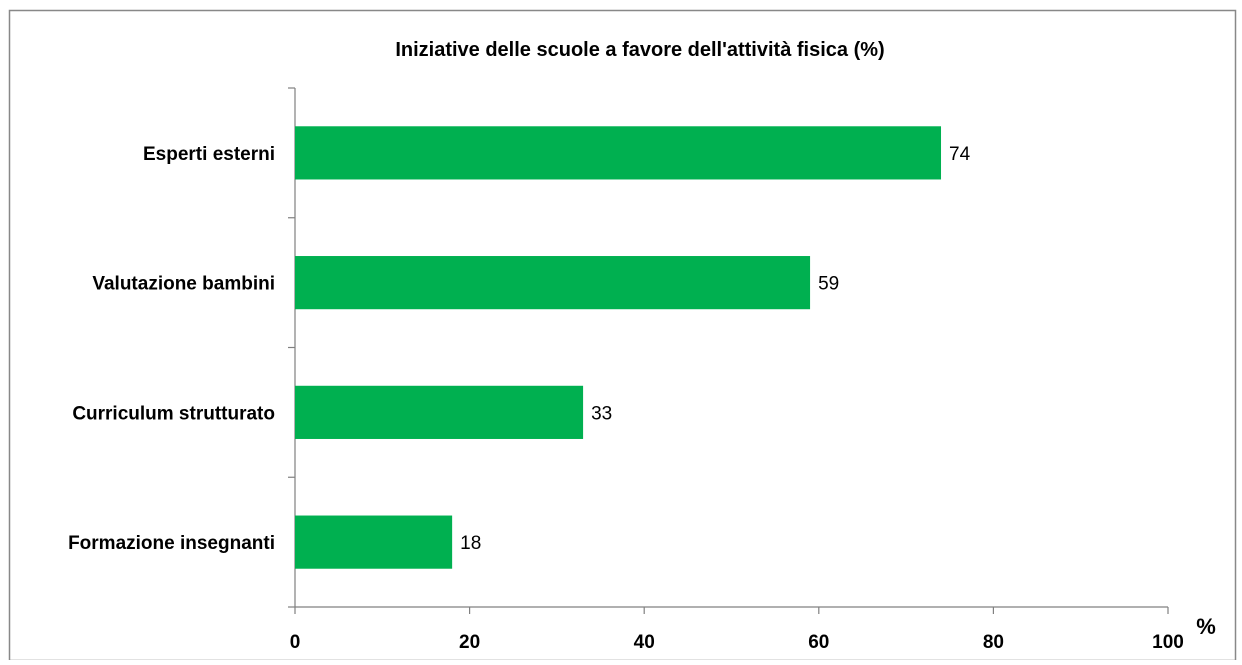 The width and height of the screenshot is (1242, 665). Describe the element at coordinates (183, 284) in the screenshot. I see `category-label: Valutazione bambini` at that location.